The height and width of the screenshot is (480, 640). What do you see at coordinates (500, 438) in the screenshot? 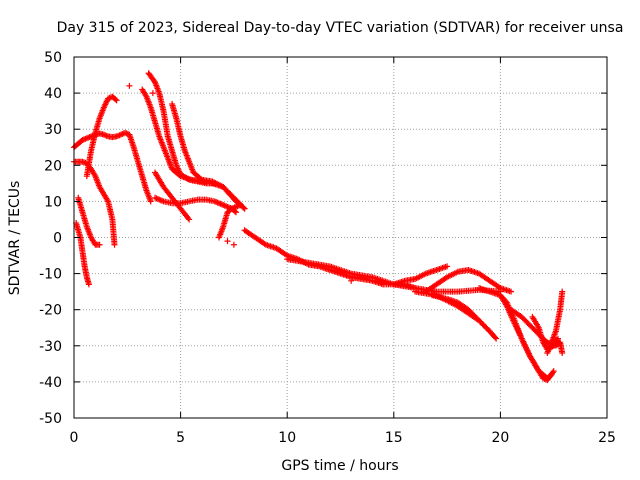
I see `x-tick-label: 20` at bounding box center [500, 438].